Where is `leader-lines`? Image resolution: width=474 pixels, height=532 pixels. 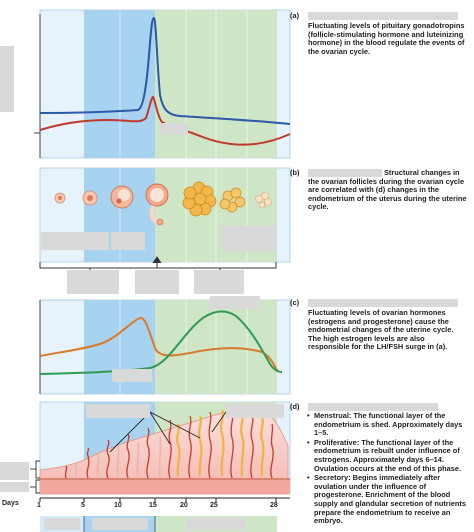
leader-lines is located at coordinates (168, 432).